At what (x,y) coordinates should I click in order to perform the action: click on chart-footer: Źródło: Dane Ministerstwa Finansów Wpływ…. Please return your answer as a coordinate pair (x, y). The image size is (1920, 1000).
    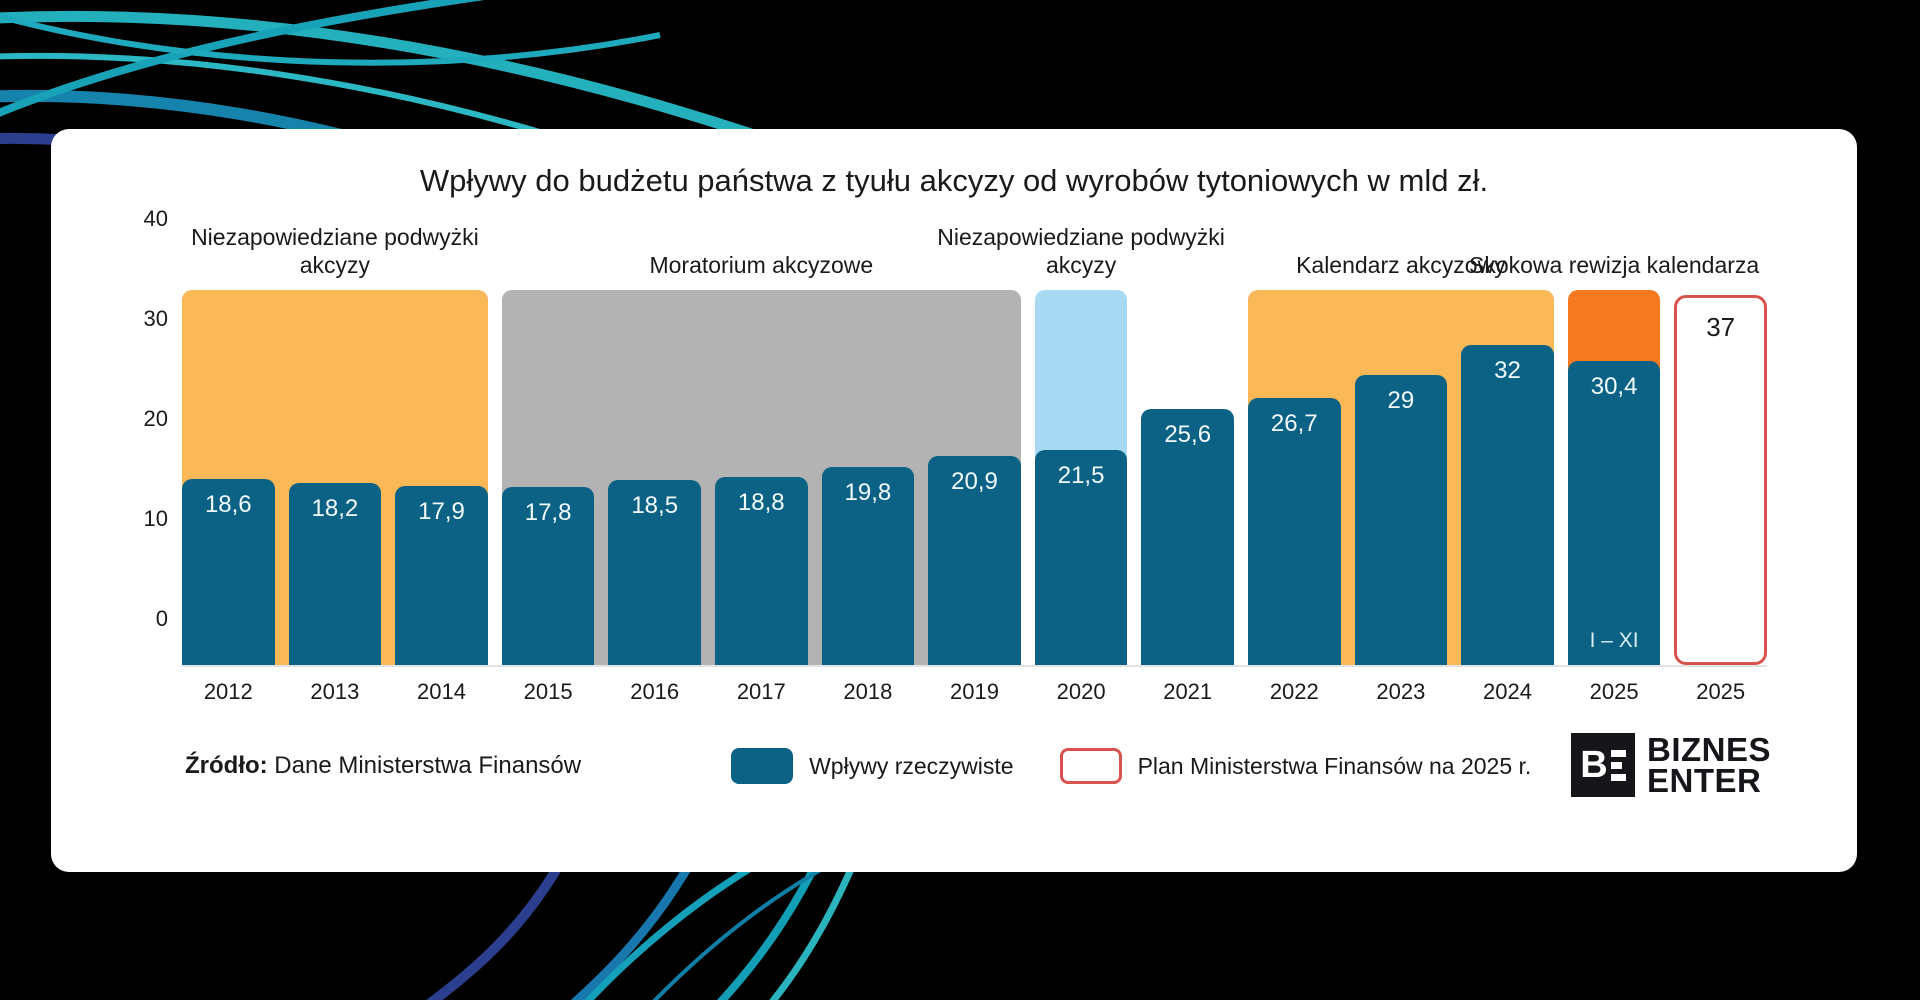
    Looking at the image, I should click on (954, 766).